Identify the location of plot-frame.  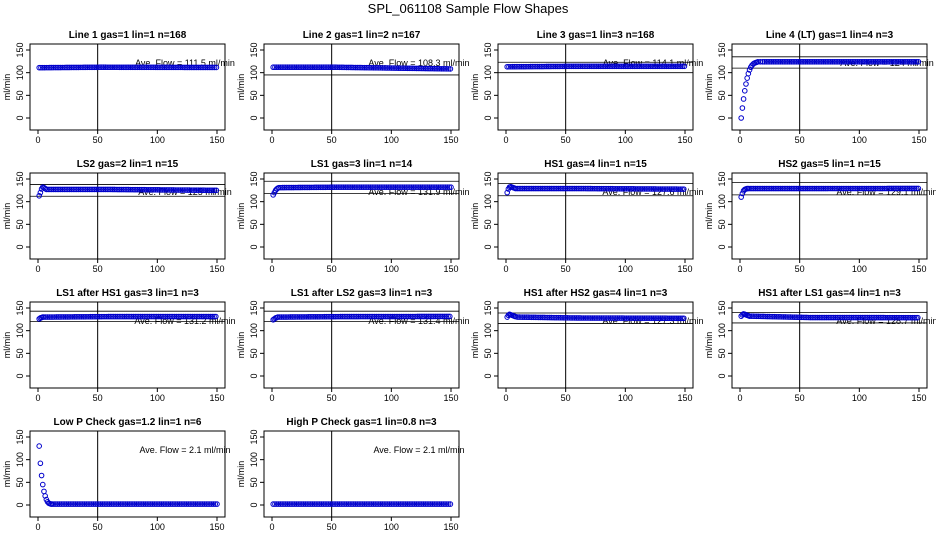
(829, 87).